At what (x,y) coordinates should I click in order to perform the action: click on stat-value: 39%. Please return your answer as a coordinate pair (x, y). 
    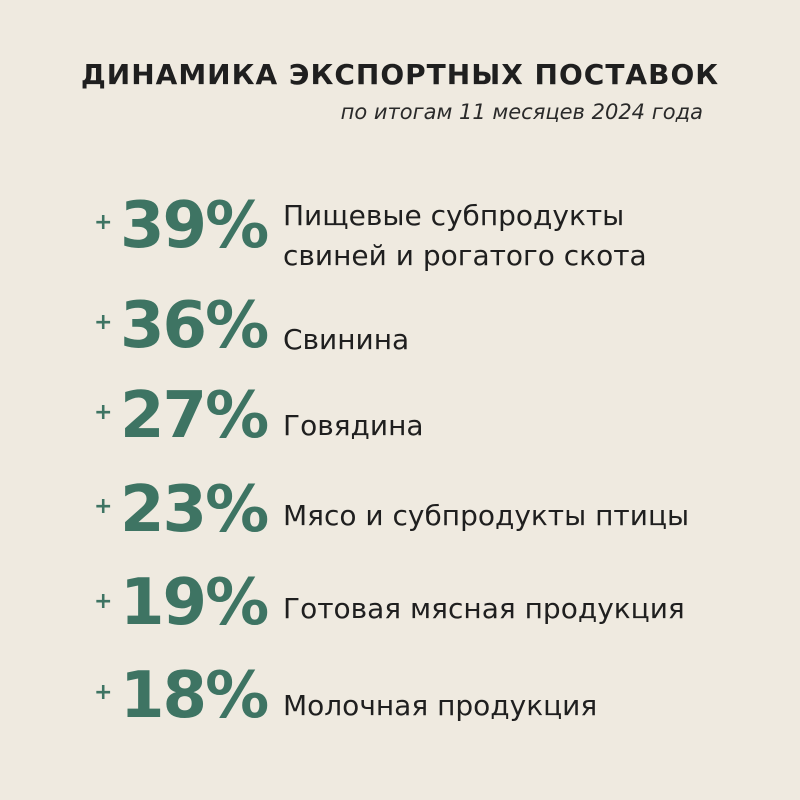
    Looking at the image, I should click on (194, 226).